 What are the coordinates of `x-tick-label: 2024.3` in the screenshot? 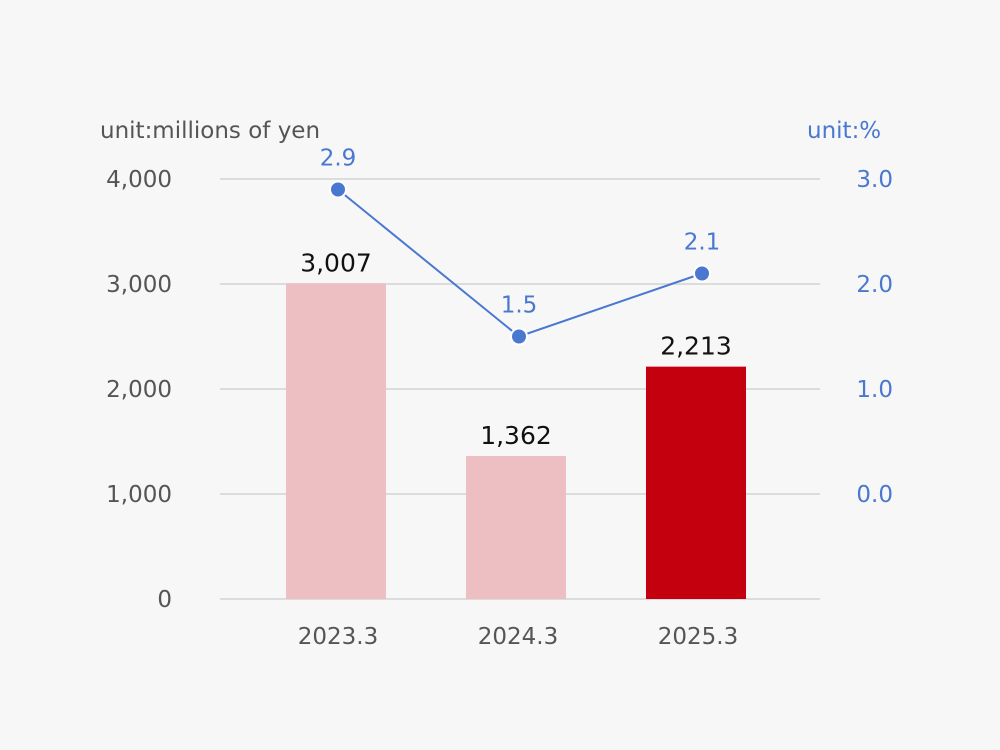 It's located at (518, 637).